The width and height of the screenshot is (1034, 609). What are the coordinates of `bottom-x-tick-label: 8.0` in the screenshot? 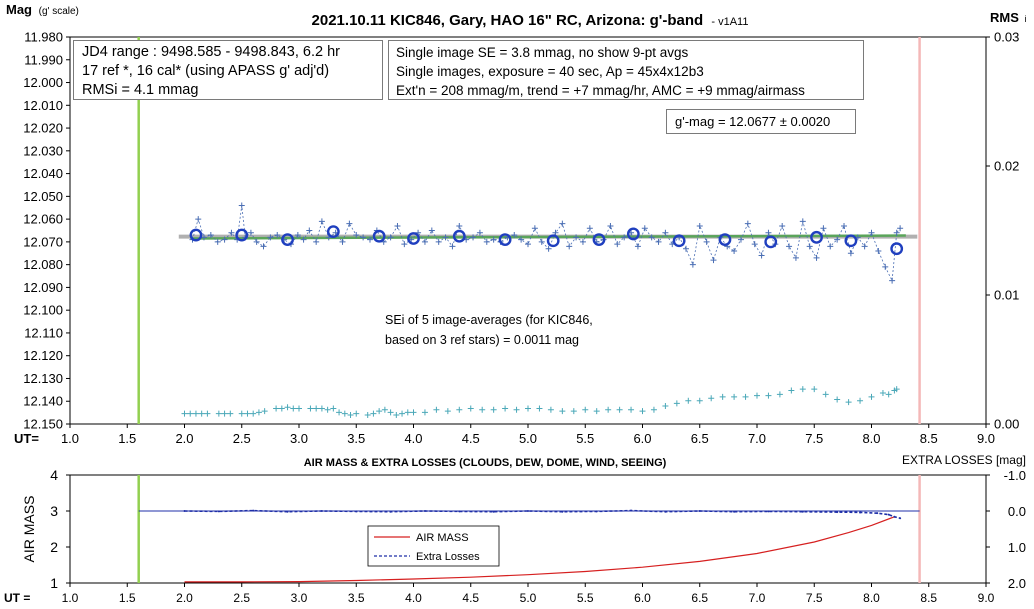 It's located at (871, 598).